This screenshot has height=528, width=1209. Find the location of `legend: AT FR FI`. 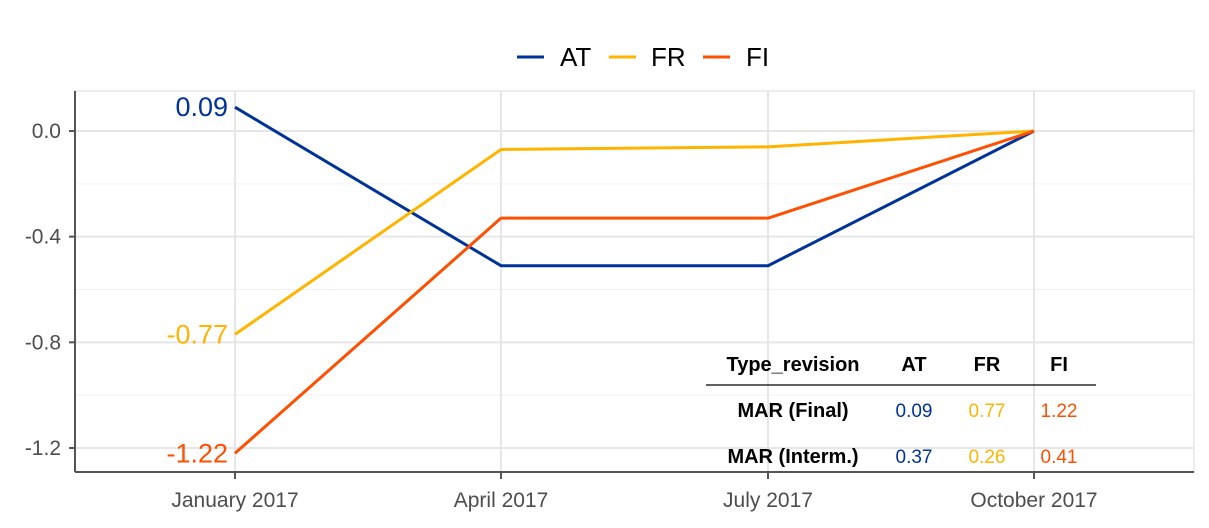

legend: AT FR FI is located at coordinates (643, 57).